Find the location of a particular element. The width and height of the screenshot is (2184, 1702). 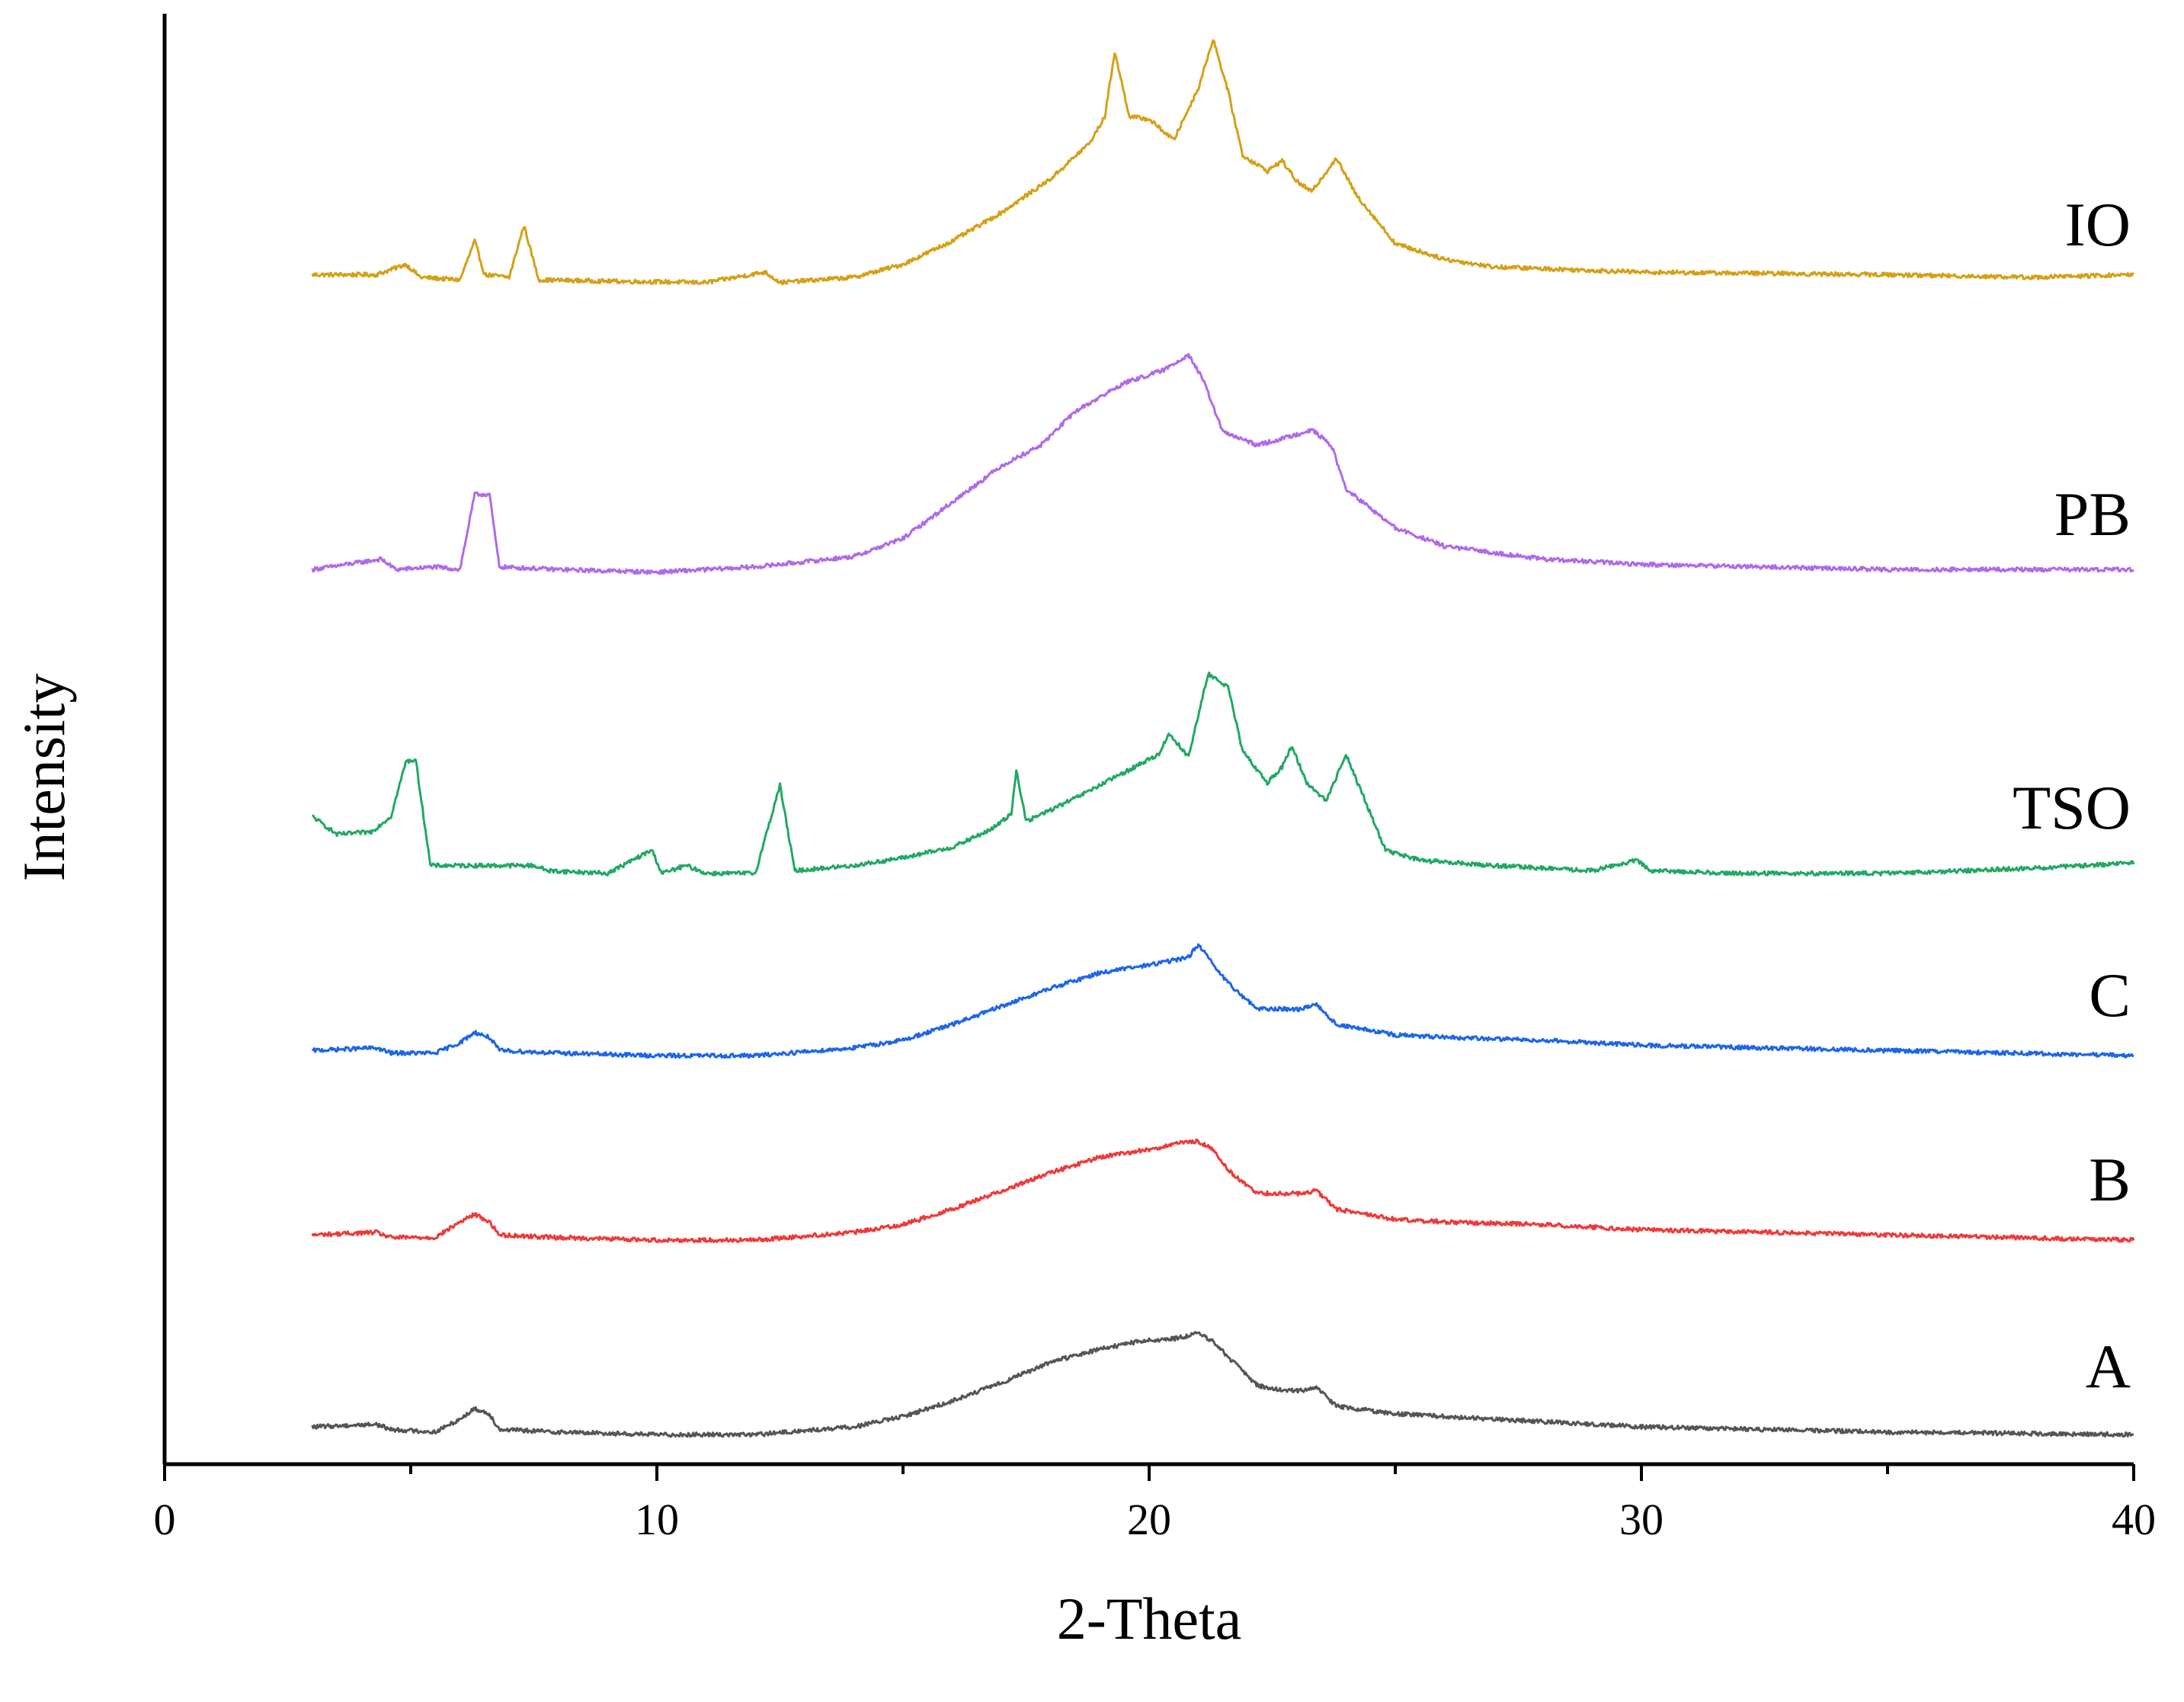

series-line-tso is located at coordinates (1223, 774).